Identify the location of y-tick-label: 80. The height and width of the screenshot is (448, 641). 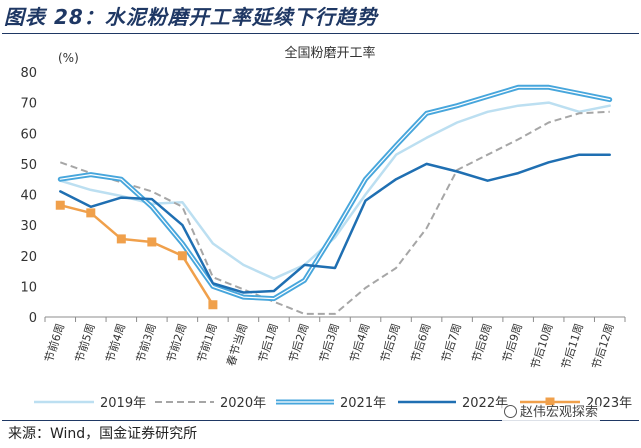
(28, 73).